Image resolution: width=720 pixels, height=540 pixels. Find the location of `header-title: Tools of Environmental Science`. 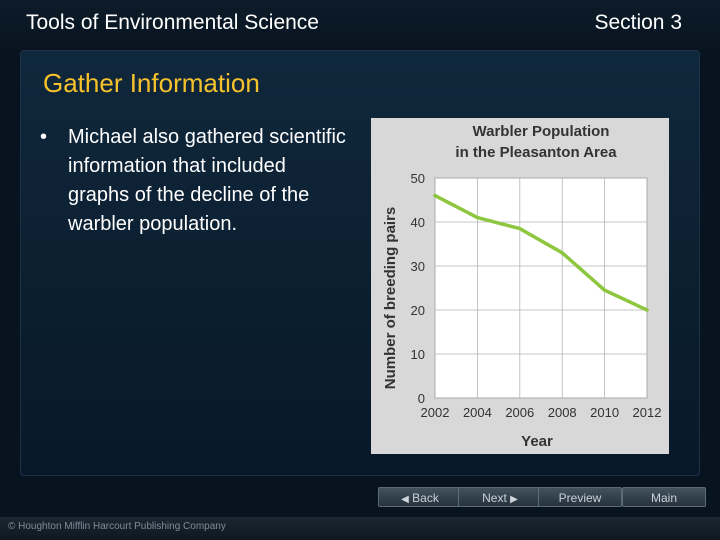

header-title: Tools of Environmental Science is located at coordinates (172, 22).